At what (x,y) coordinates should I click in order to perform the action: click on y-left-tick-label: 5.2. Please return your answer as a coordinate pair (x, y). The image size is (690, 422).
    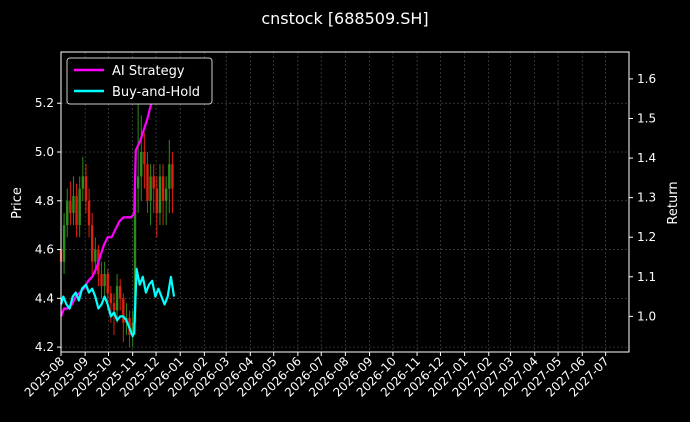
    Looking at the image, I should click on (44, 103).